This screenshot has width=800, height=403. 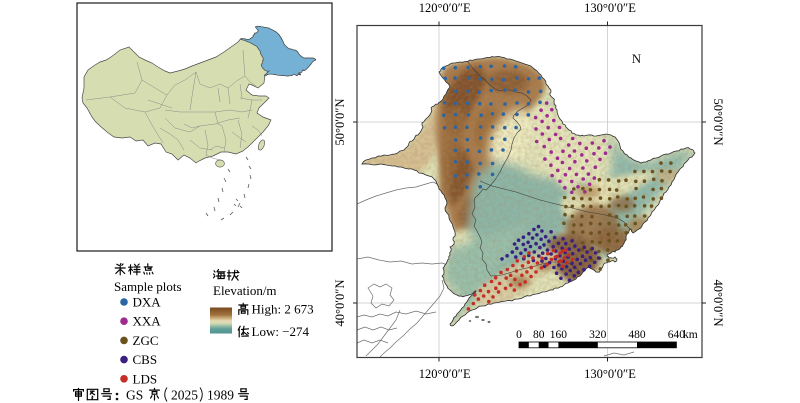 I want to click on svg-text: Elevation/m, so click(x=245, y=290).